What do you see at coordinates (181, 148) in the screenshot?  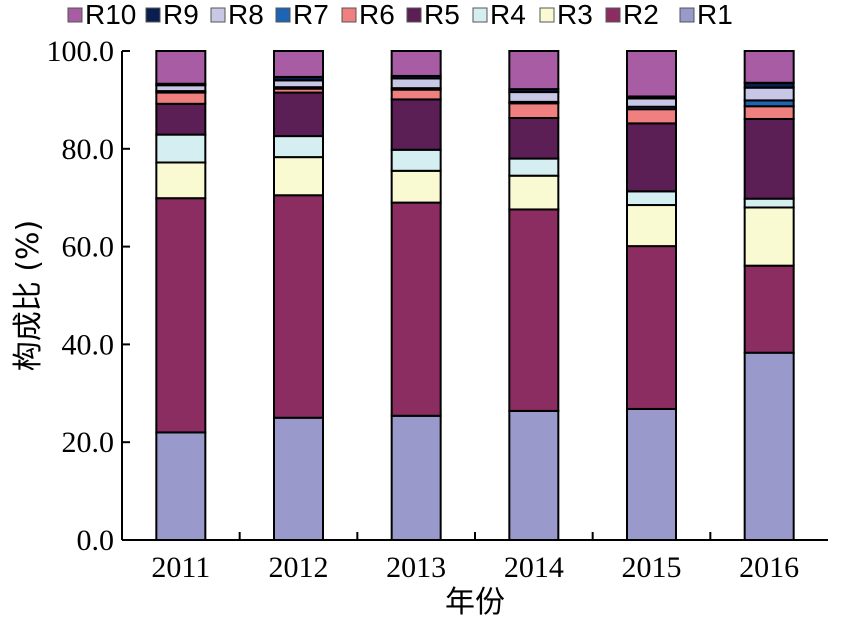 I see `bar-segment-r4-2011` at bounding box center [181, 148].